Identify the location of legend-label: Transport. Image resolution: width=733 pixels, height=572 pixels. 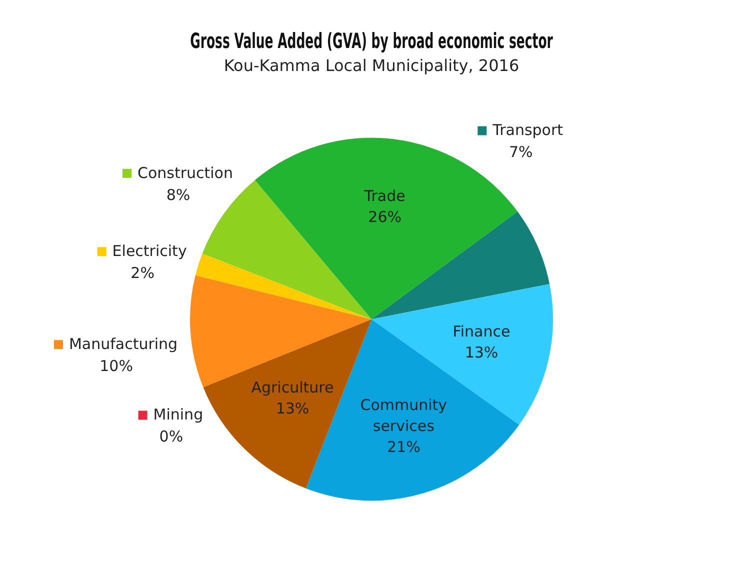
(528, 130).